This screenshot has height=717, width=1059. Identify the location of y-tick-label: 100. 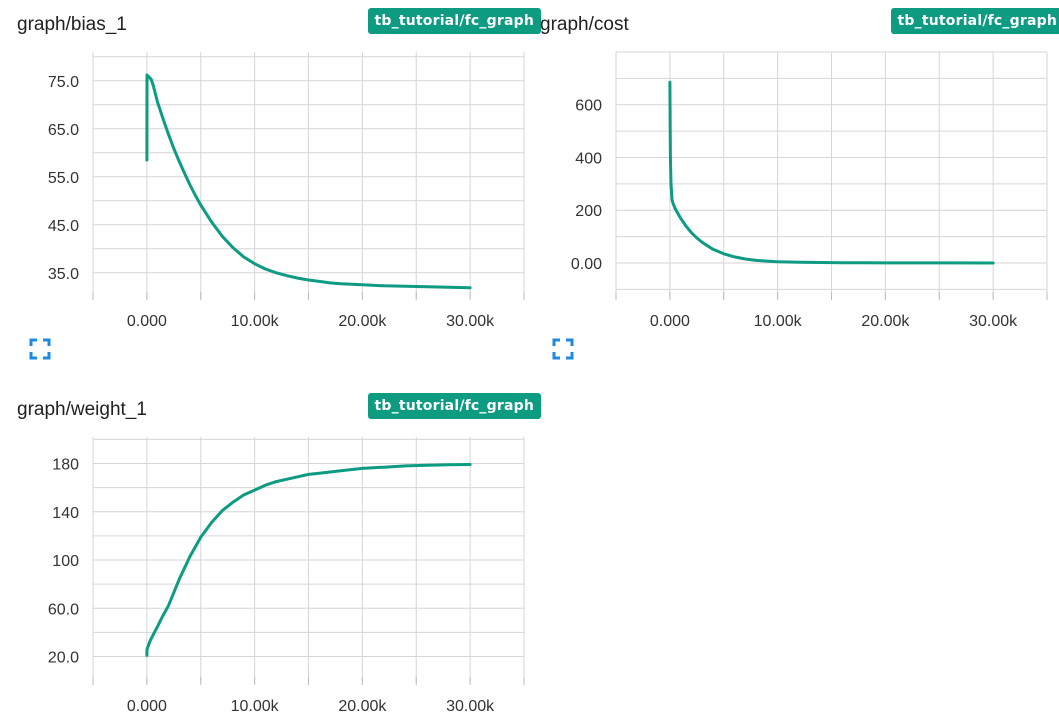
(65, 561).